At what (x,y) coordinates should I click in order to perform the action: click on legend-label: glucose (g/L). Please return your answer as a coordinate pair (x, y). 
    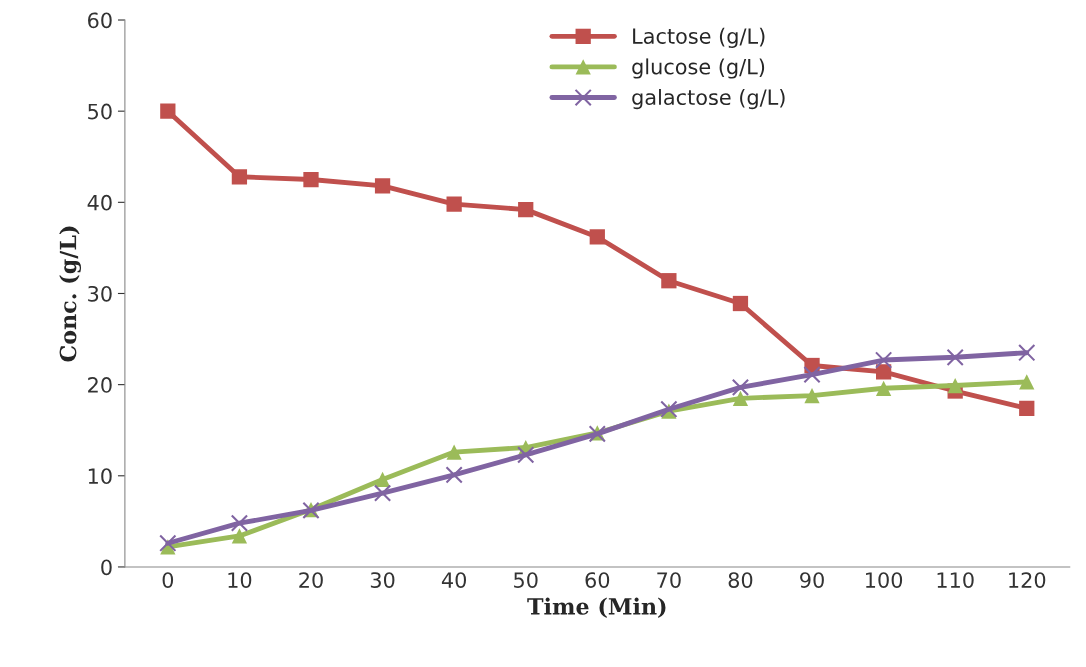
    Looking at the image, I should click on (698, 68).